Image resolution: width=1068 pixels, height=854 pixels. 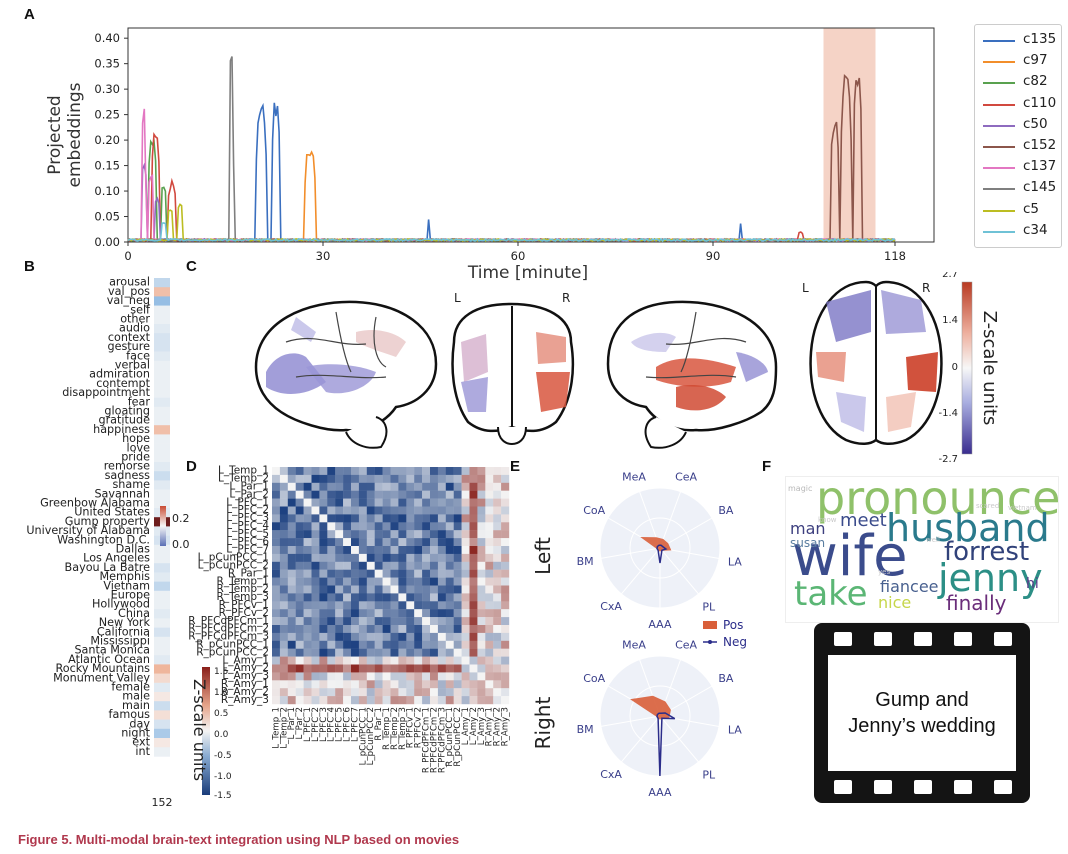 I want to click on legend-label: c137, so click(x=1040, y=166).